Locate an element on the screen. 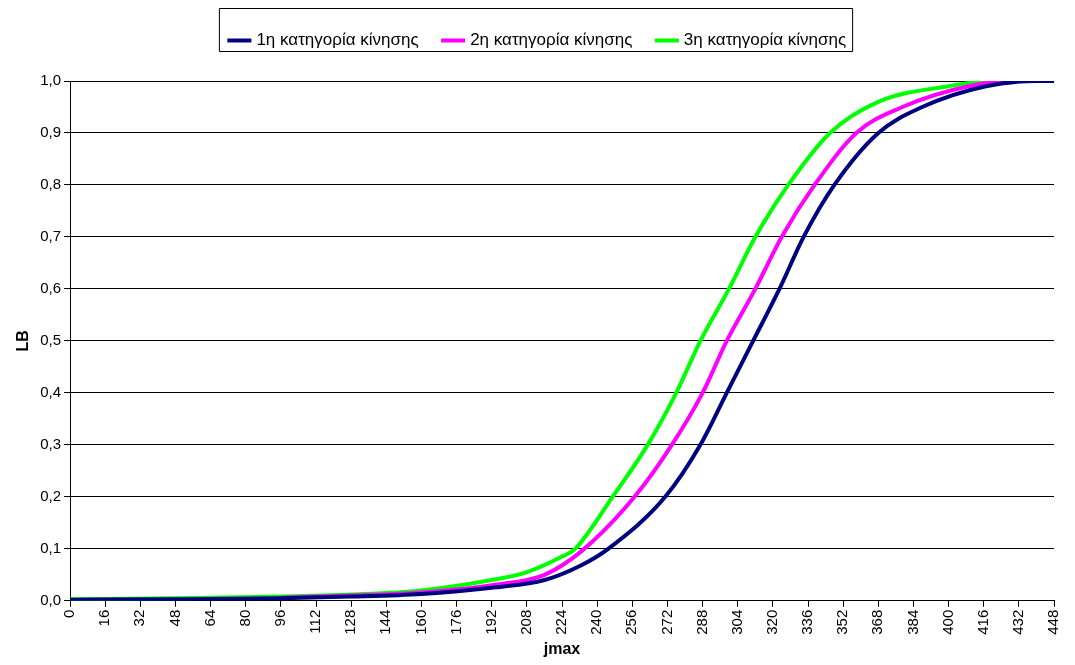 This screenshot has height=665, width=1075. y-axis-title: LB is located at coordinates (23, 341).